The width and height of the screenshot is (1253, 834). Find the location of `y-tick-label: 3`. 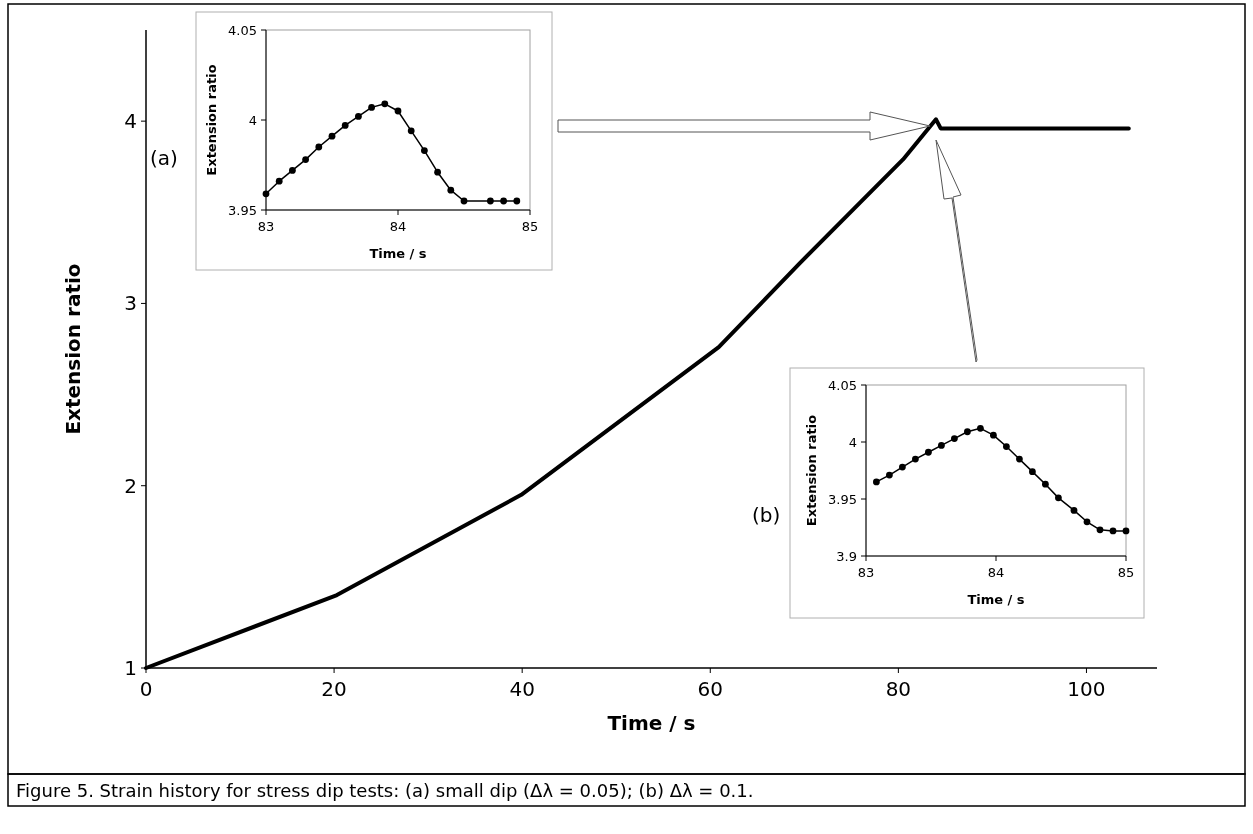

y-tick-label: 3 is located at coordinates (130, 303).